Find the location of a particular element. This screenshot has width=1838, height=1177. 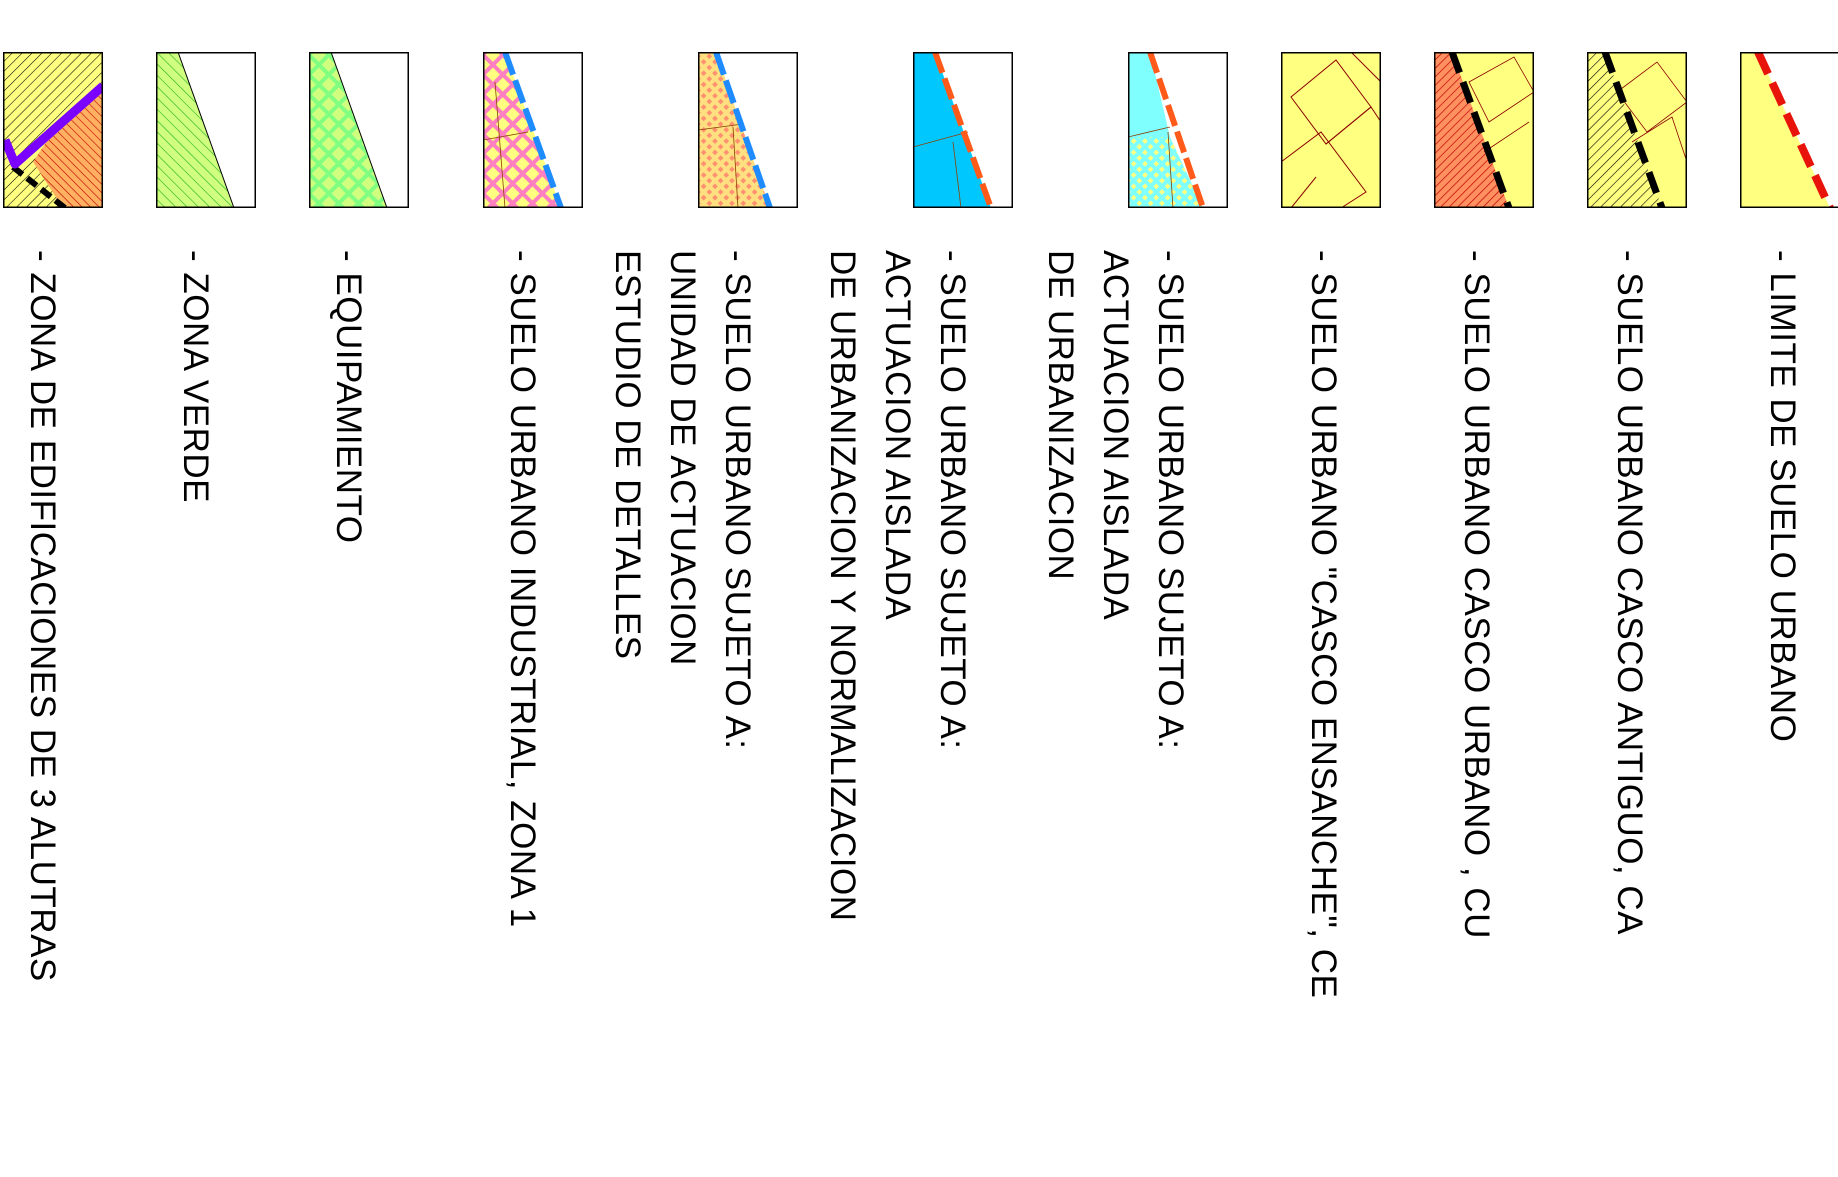

swatch-casco-ensanche is located at coordinates (1331, 130).